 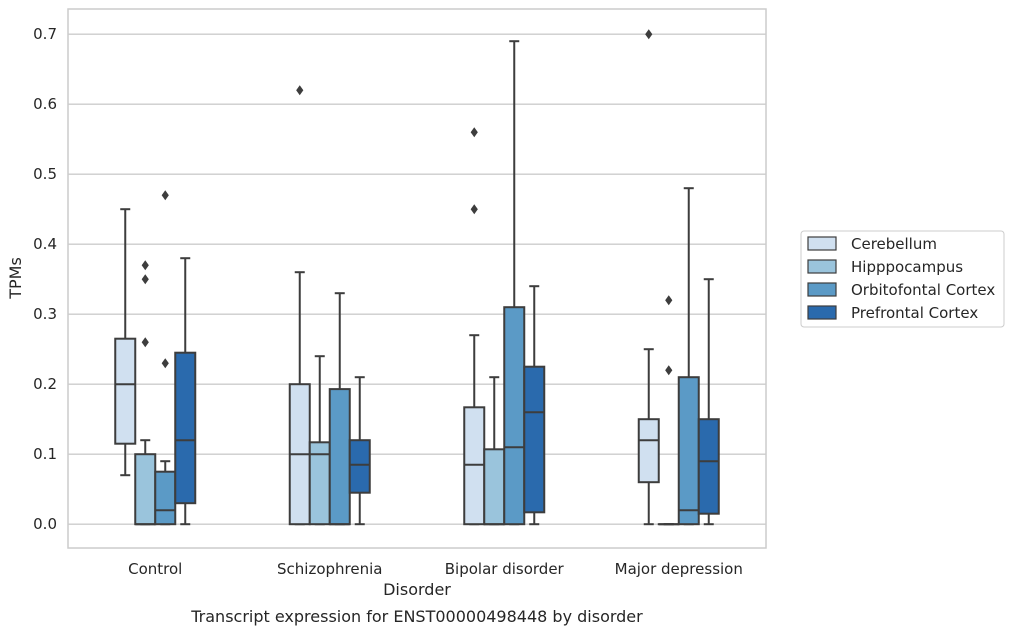 What do you see at coordinates (914, 313) in the screenshot?
I see `legend-label: Prefrontal Cortex` at bounding box center [914, 313].